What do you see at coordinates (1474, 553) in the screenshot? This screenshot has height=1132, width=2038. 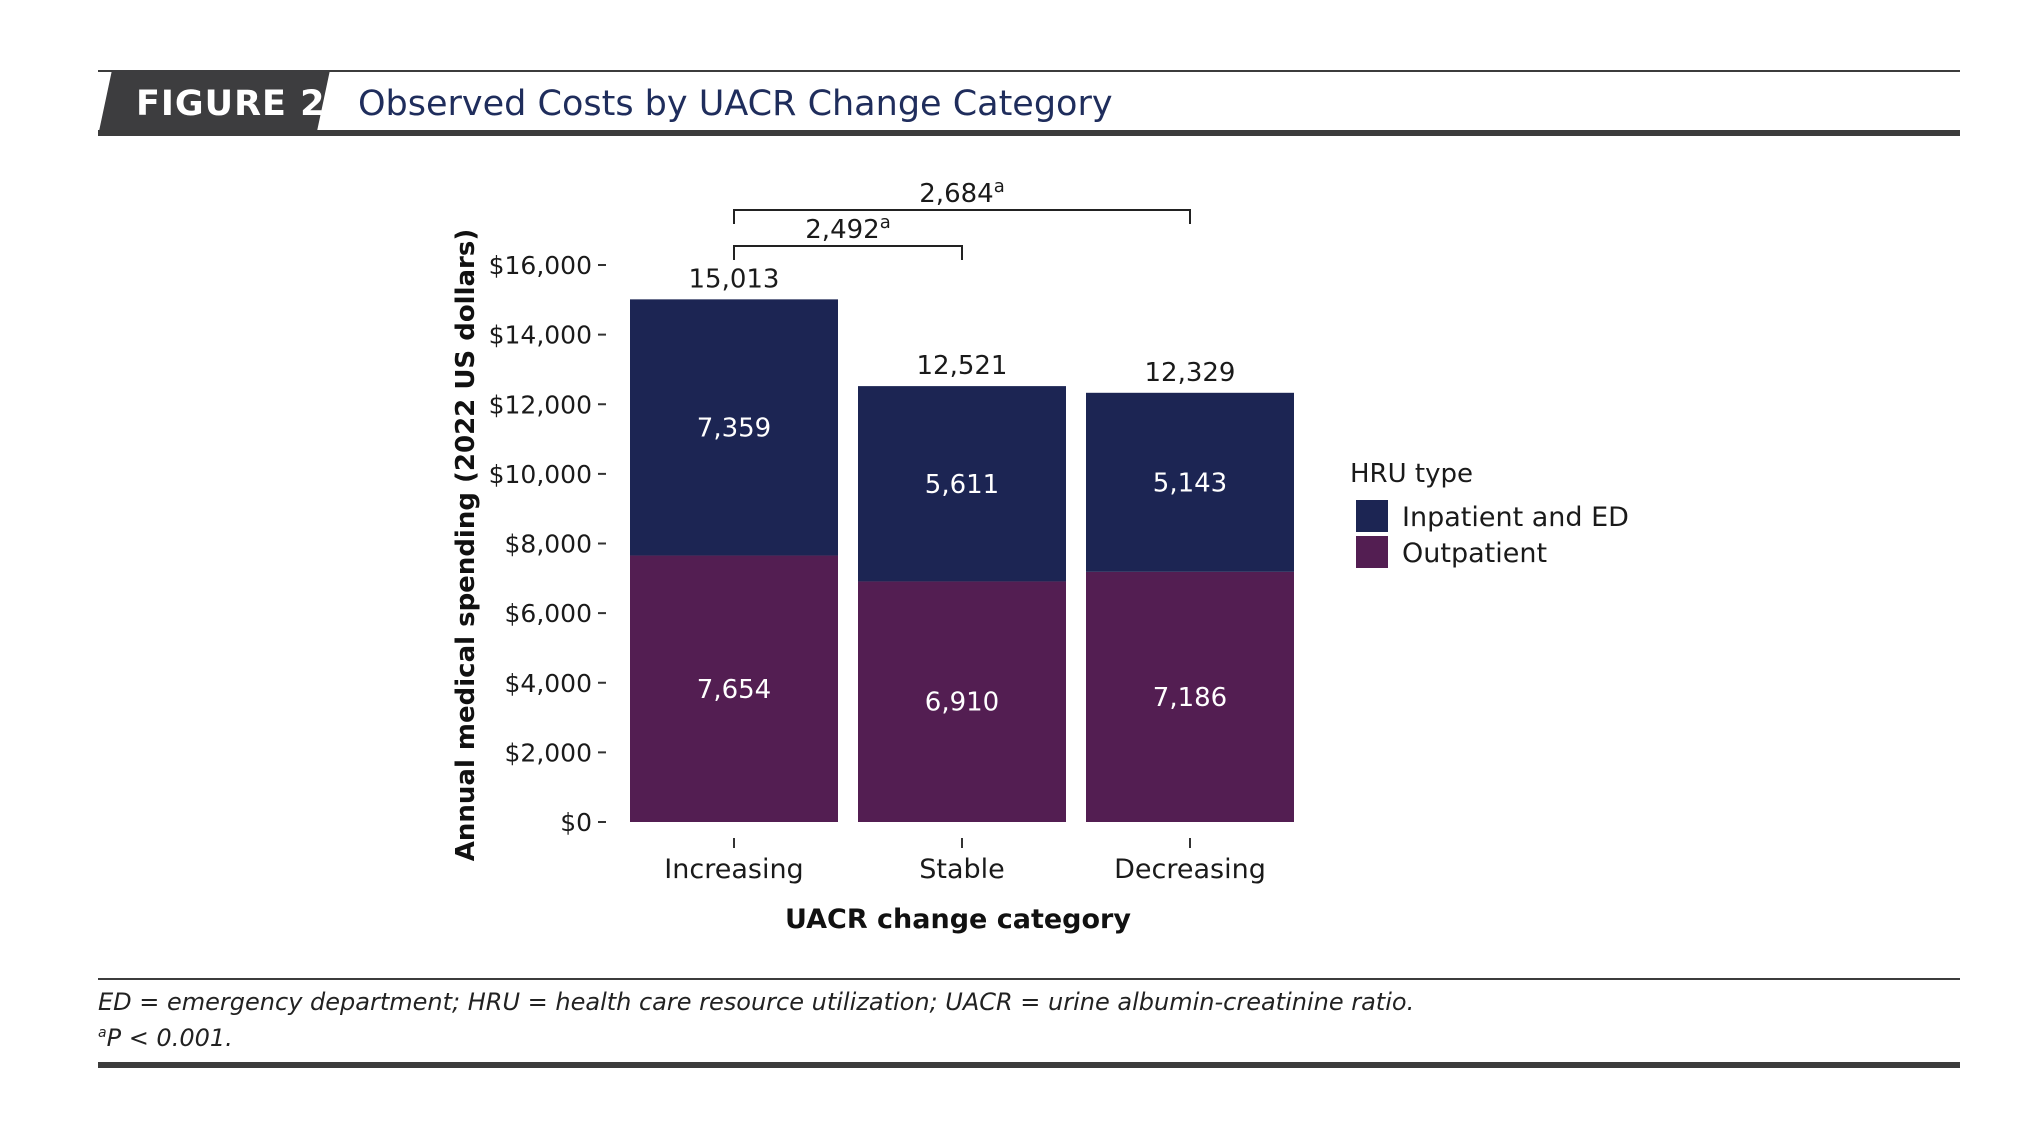 I see `legend-entry-label: Outpatient` at bounding box center [1474, 553].